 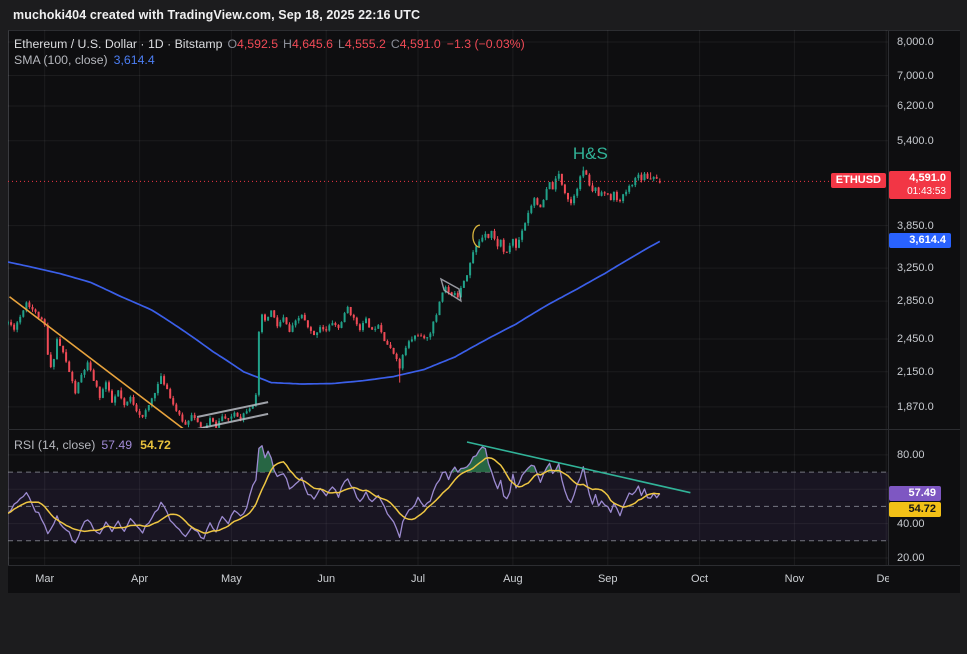 I want to click on price-axis-label: 7,000.0, so click(x=915, y=75).